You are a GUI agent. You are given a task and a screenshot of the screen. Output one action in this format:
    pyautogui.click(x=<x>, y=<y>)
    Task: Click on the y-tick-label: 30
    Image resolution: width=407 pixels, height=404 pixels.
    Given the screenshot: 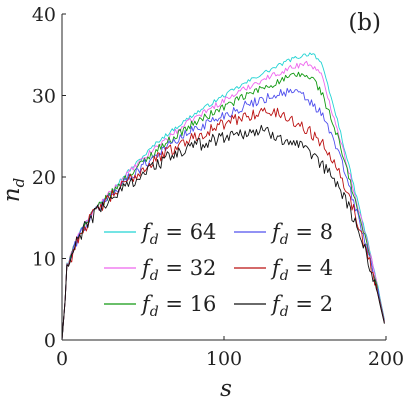 What is the action you would take?
    pyautogui.click(x=44, y=97)
    